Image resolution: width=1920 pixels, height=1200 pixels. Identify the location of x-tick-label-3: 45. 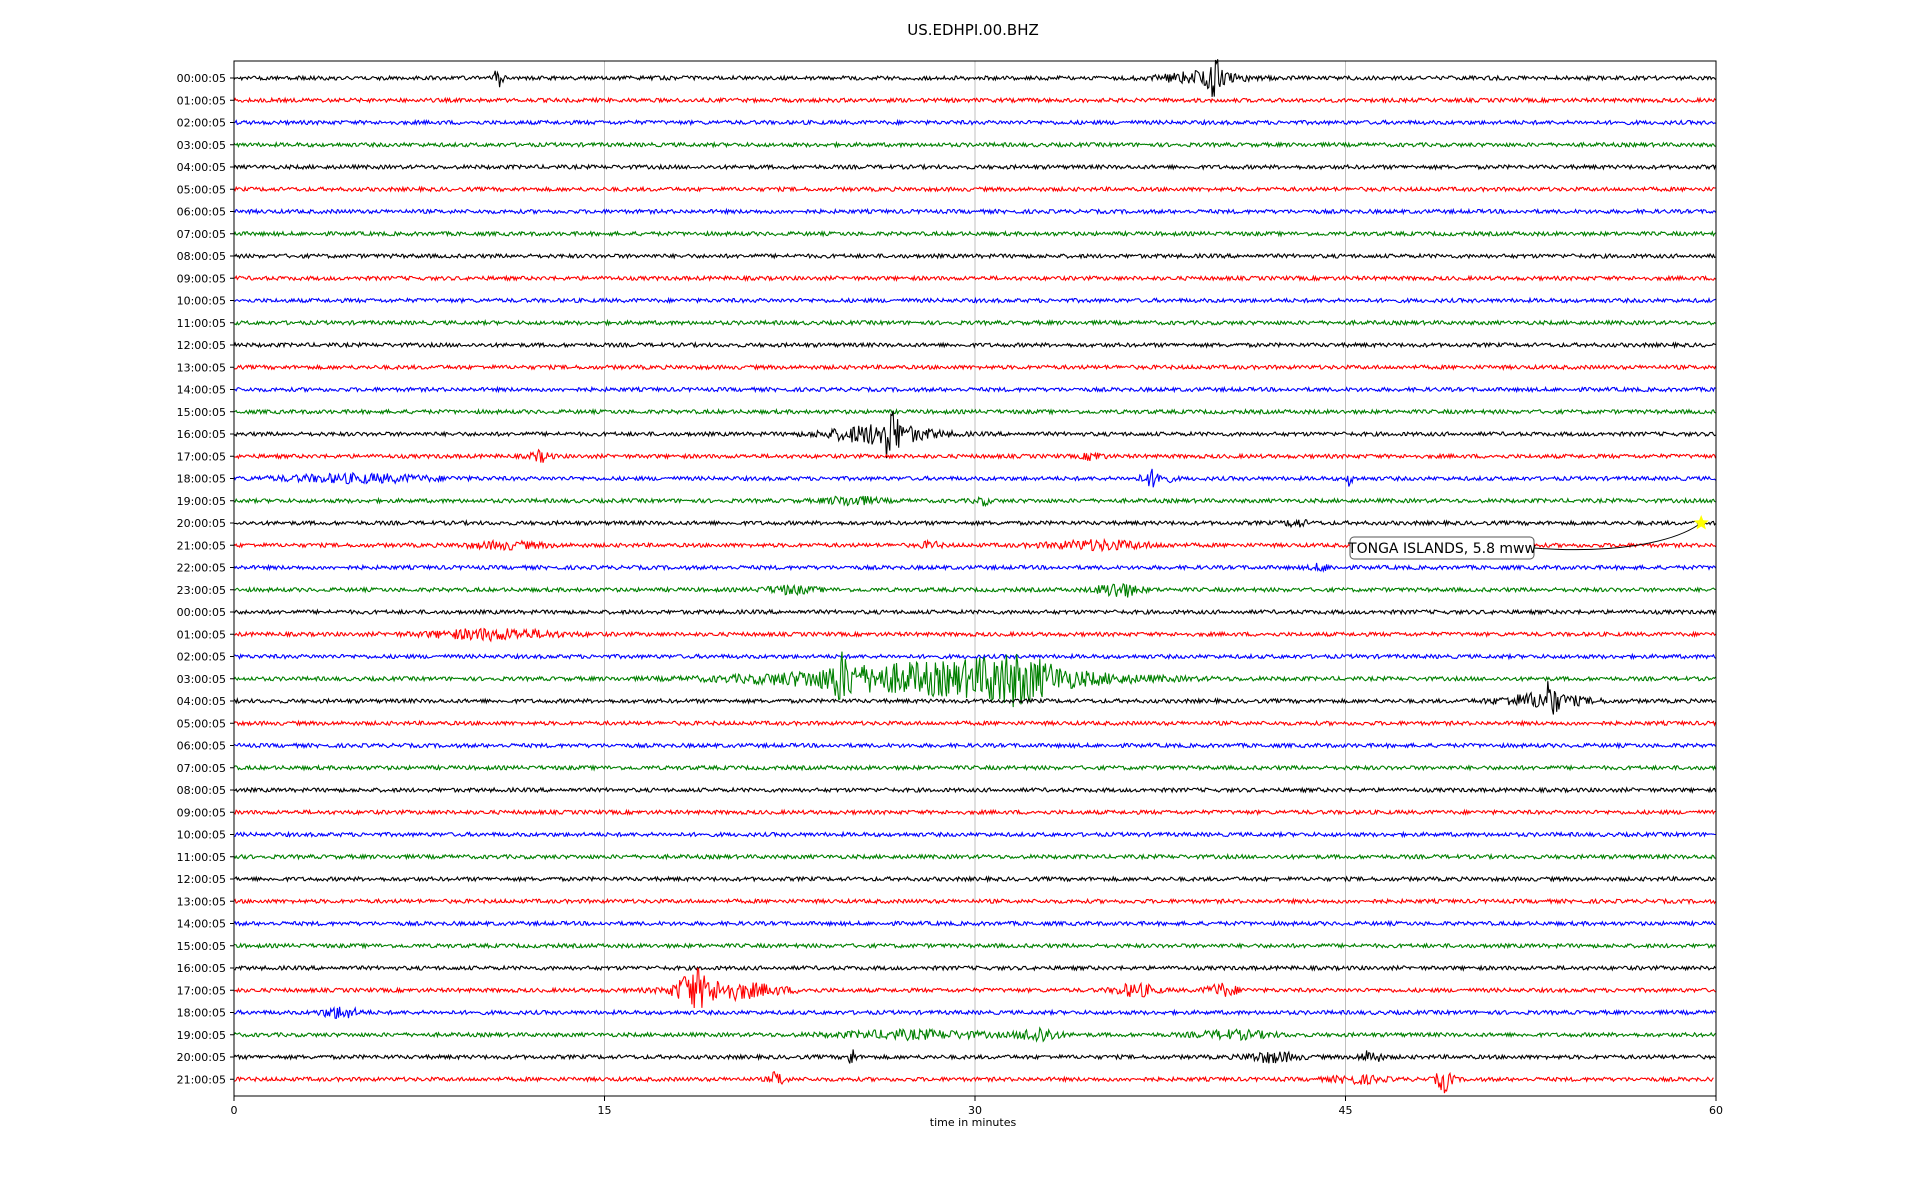
(1346, 1110).